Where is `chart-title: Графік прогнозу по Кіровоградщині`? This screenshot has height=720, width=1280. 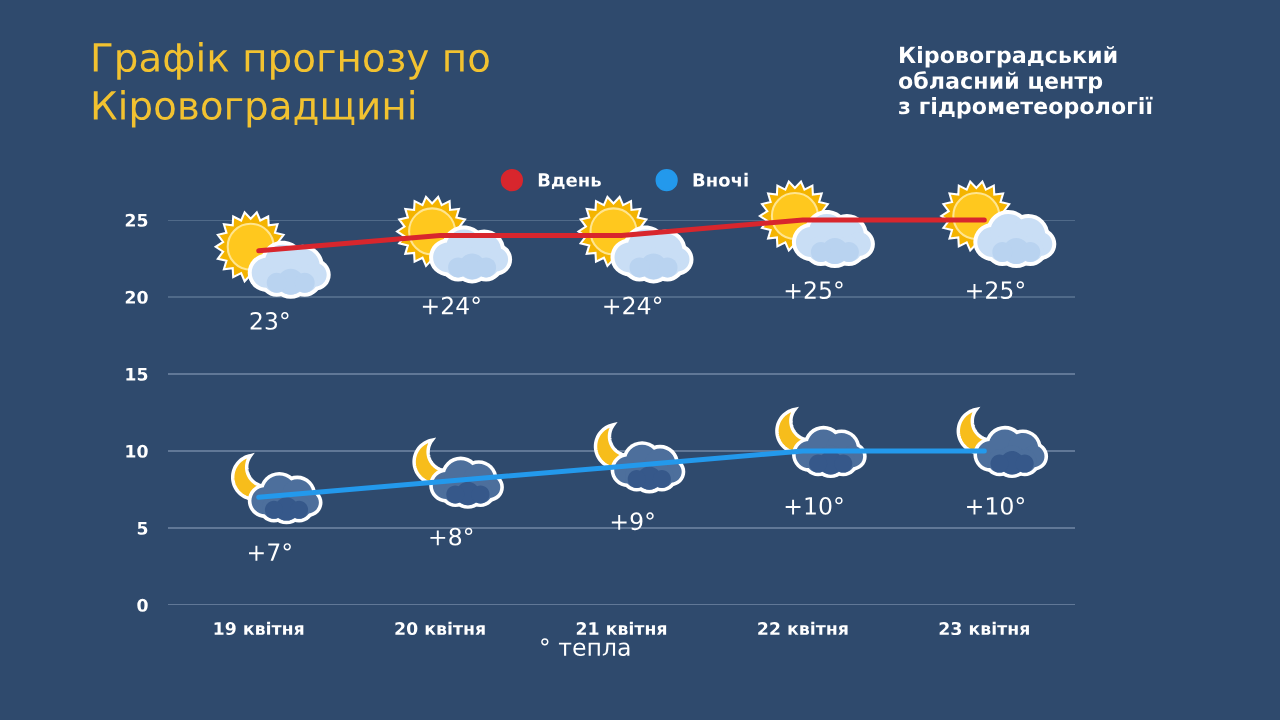 chart-title: Графік прогнозу по Кіровоградщині is located at coordinates (291, 85).